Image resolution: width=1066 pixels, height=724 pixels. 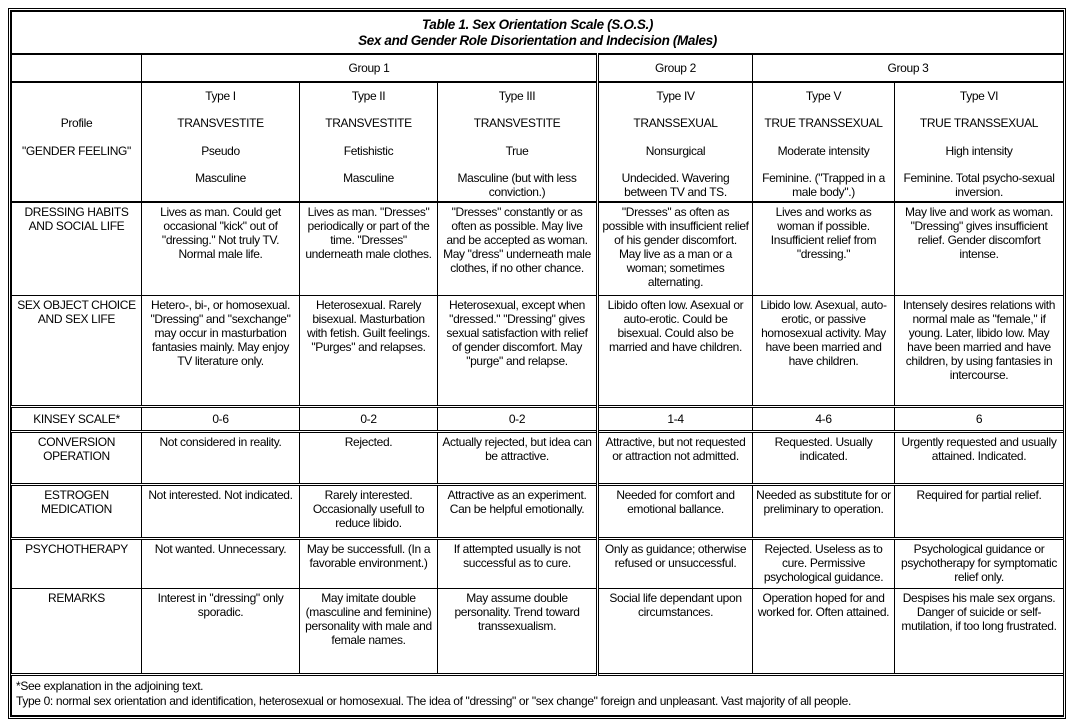 What do you see at coordinates (537, 24) in the screenshot?
I see `title-line-1: Table 1. Sex Orientation Scale (S.O.S.)` at bounding box center [537, 24].